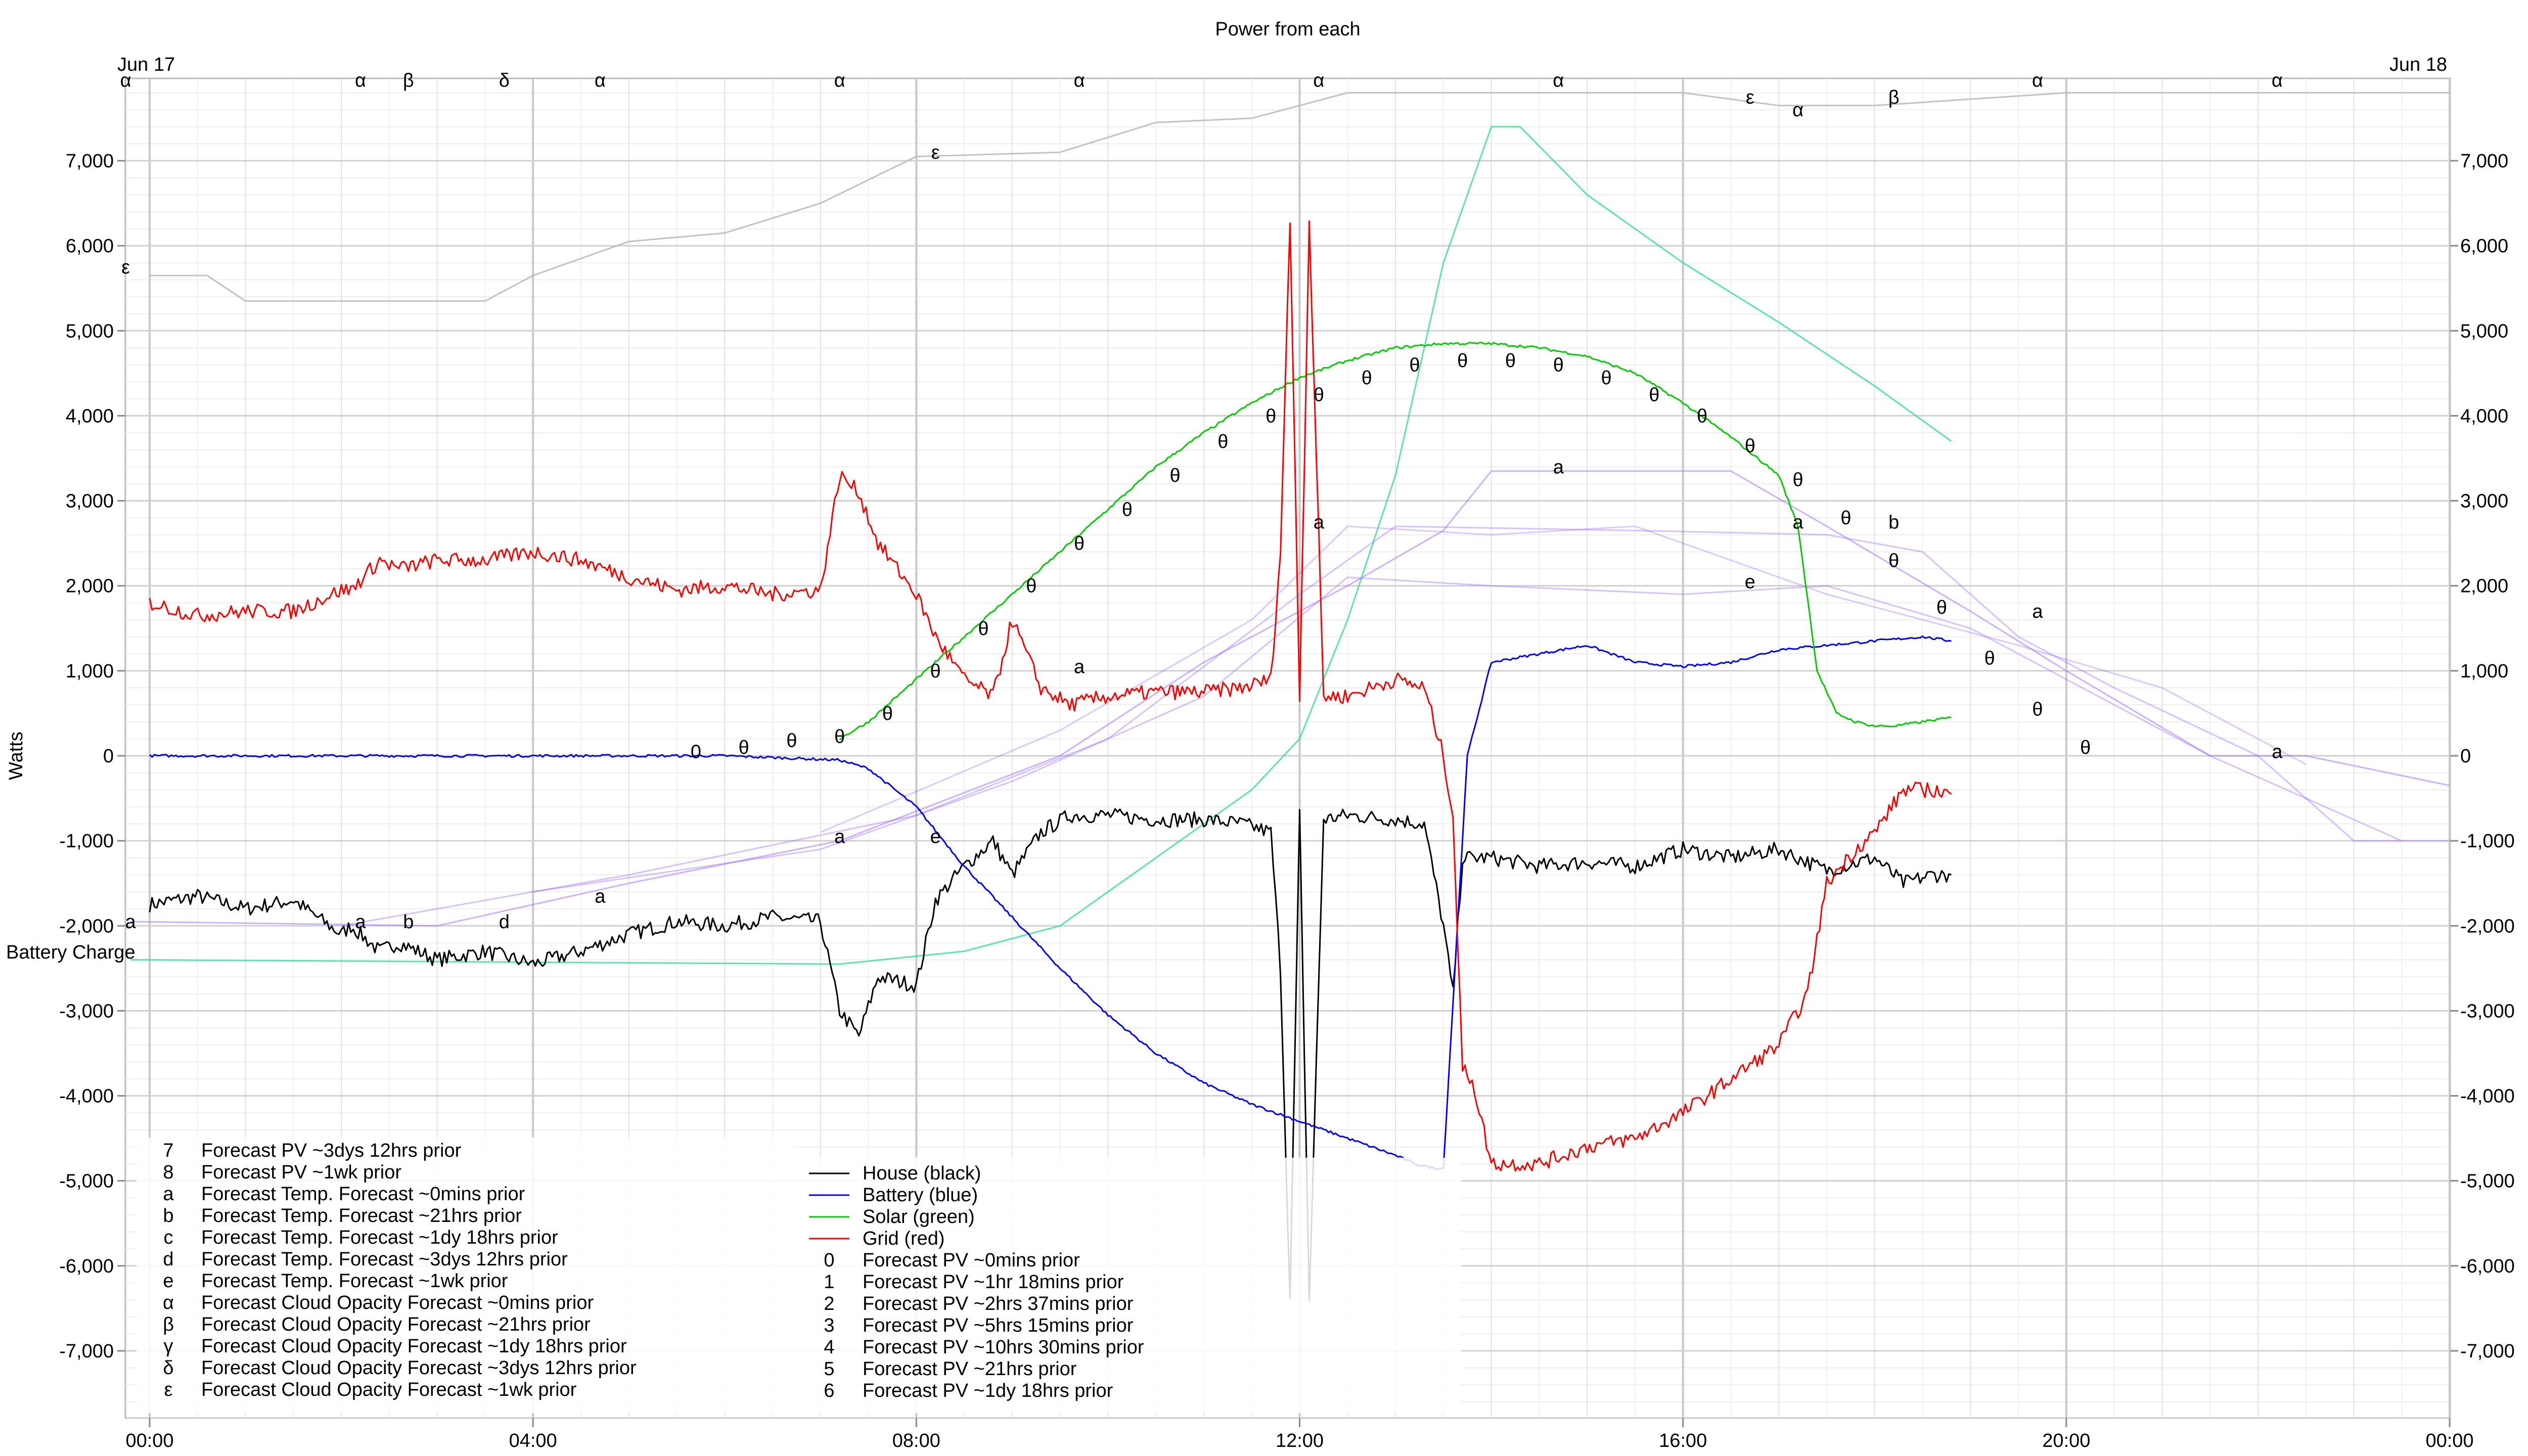  What do you see at coordinates (988, 1390) in the screenshot?
I see `legend-label: Forecast PV ~1dy 18hrs prior` at bounding box center [988, 1390].